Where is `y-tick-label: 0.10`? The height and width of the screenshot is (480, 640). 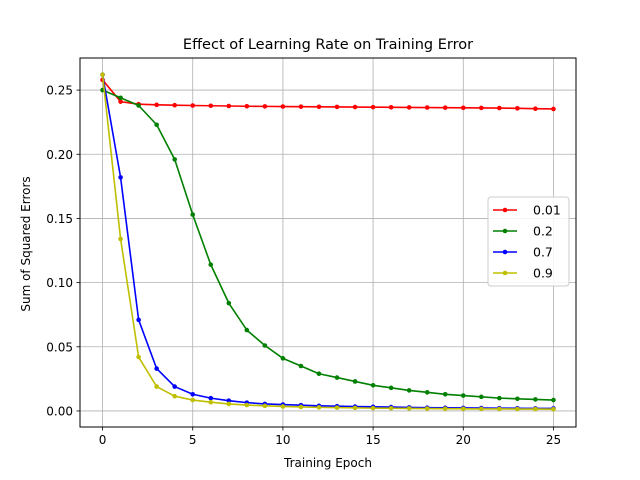
y-tick-label: 0.10 is located at coordinates (59, 283).